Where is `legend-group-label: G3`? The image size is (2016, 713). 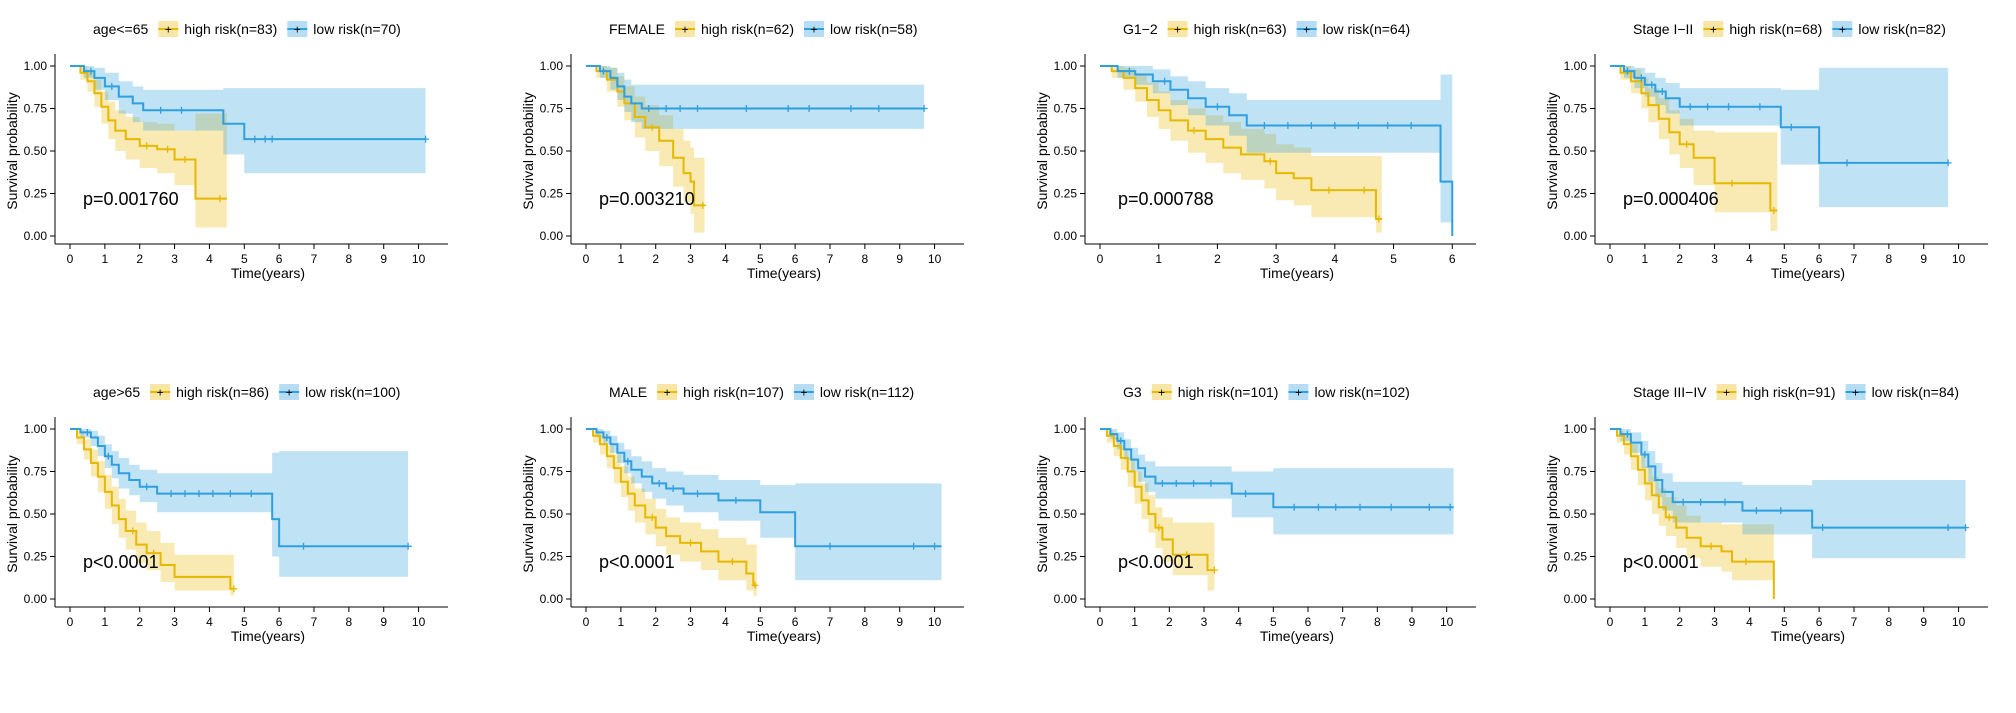 legend-group-label: G3 is located at coordinates (1132, 392).